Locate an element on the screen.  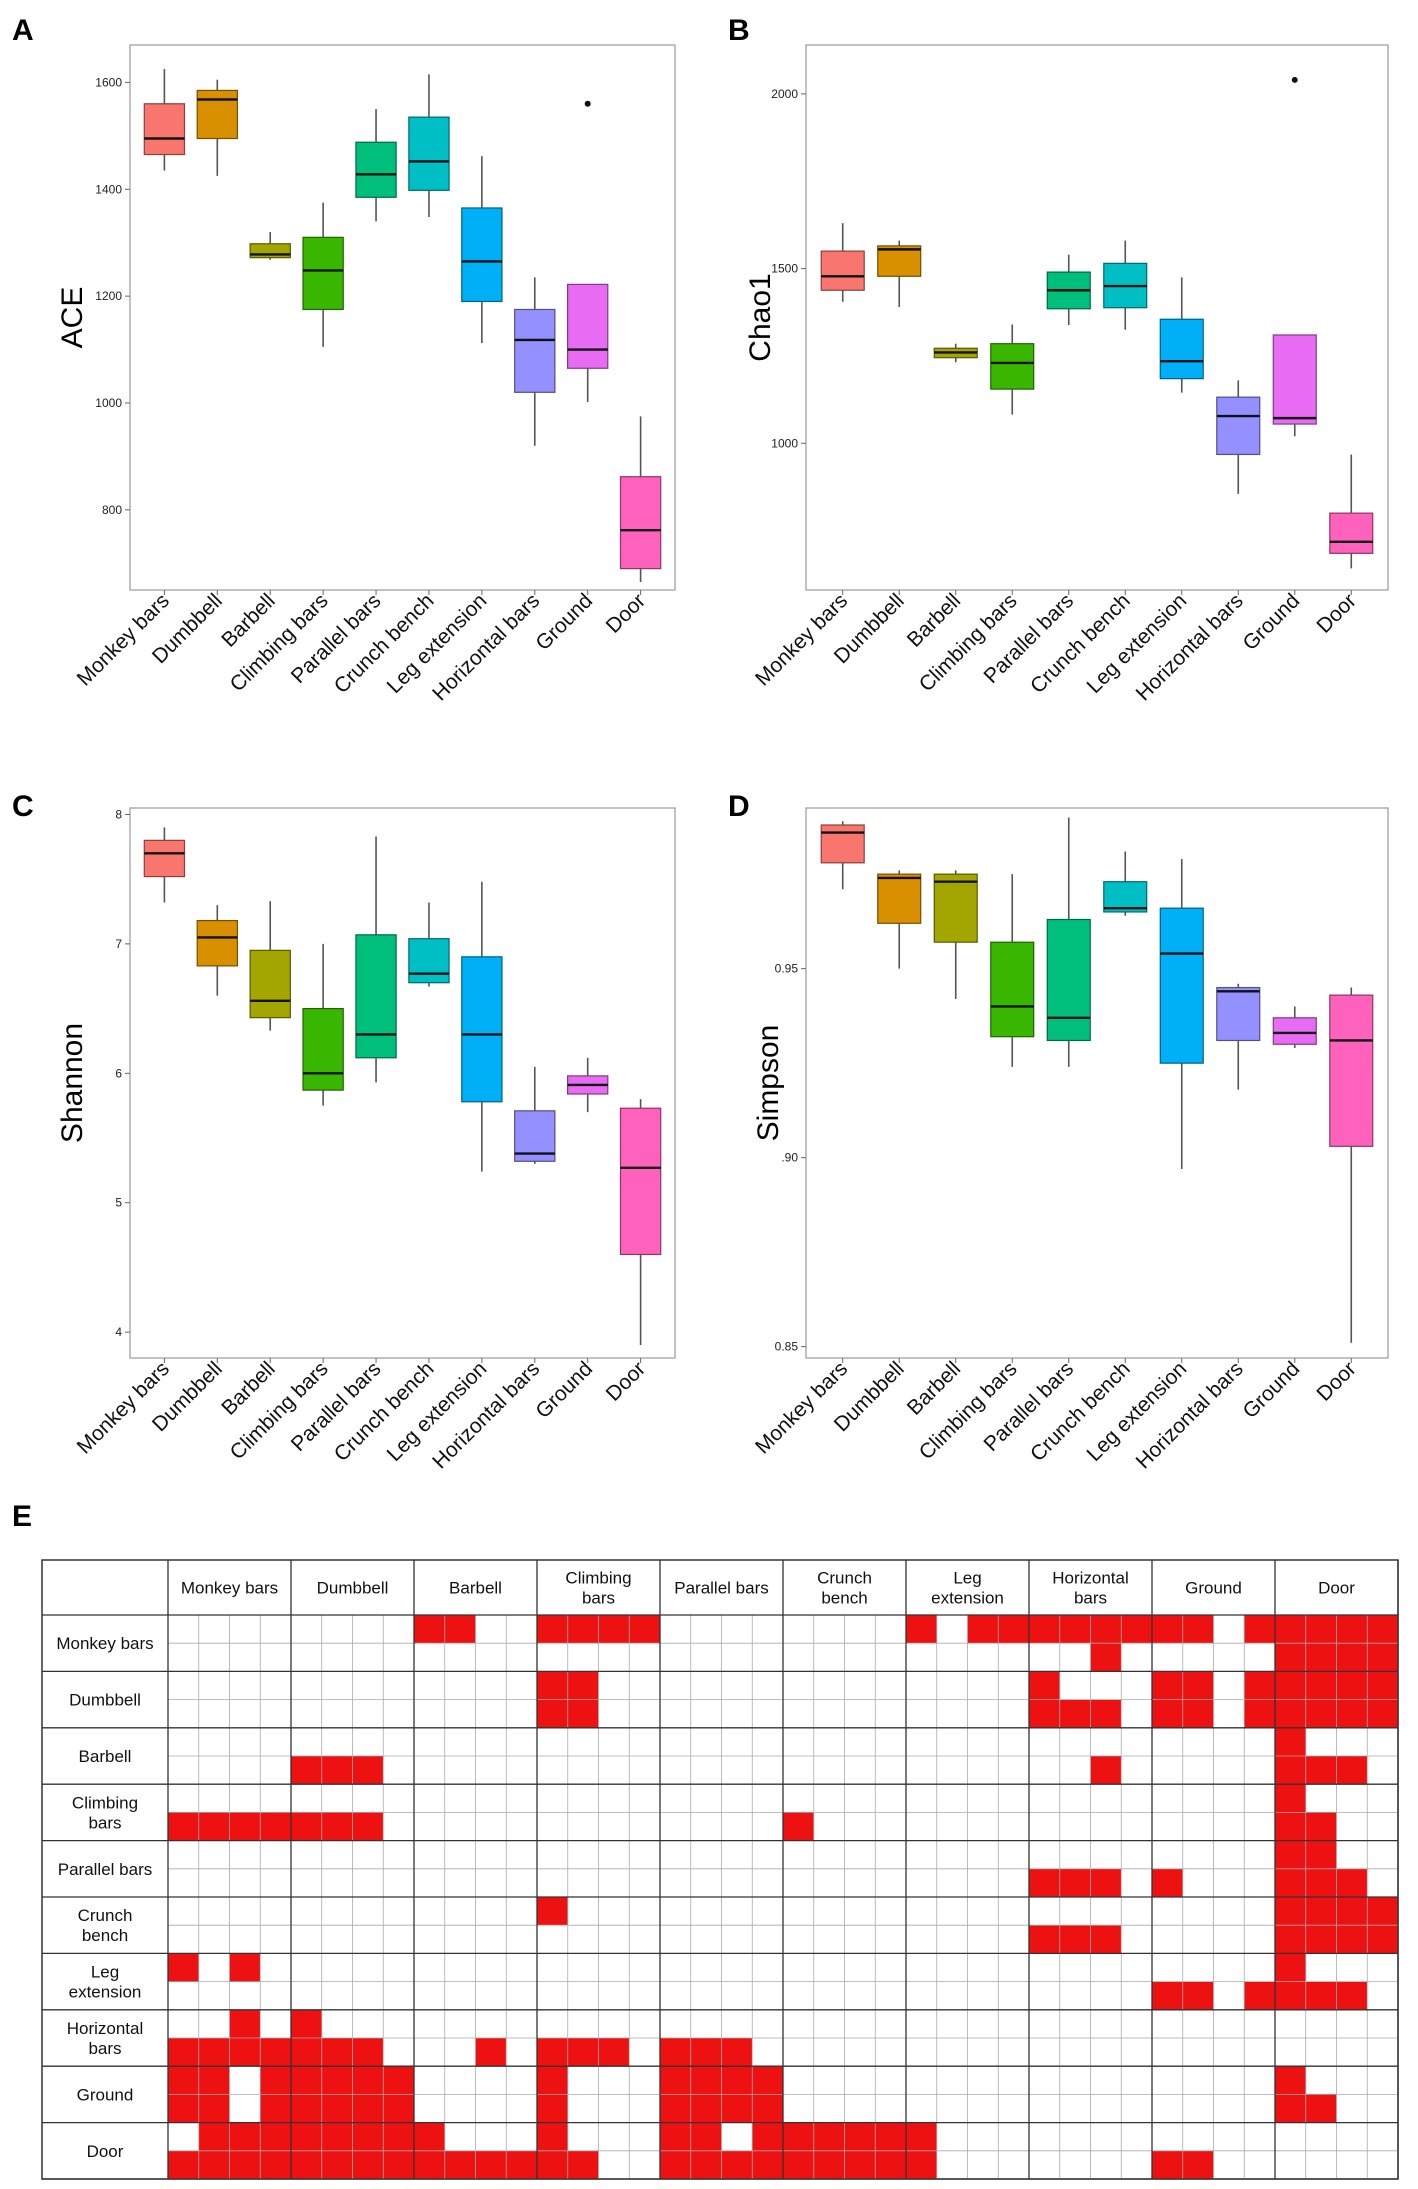
column-header: Monkey bars is located at coordinates (229, 1588).